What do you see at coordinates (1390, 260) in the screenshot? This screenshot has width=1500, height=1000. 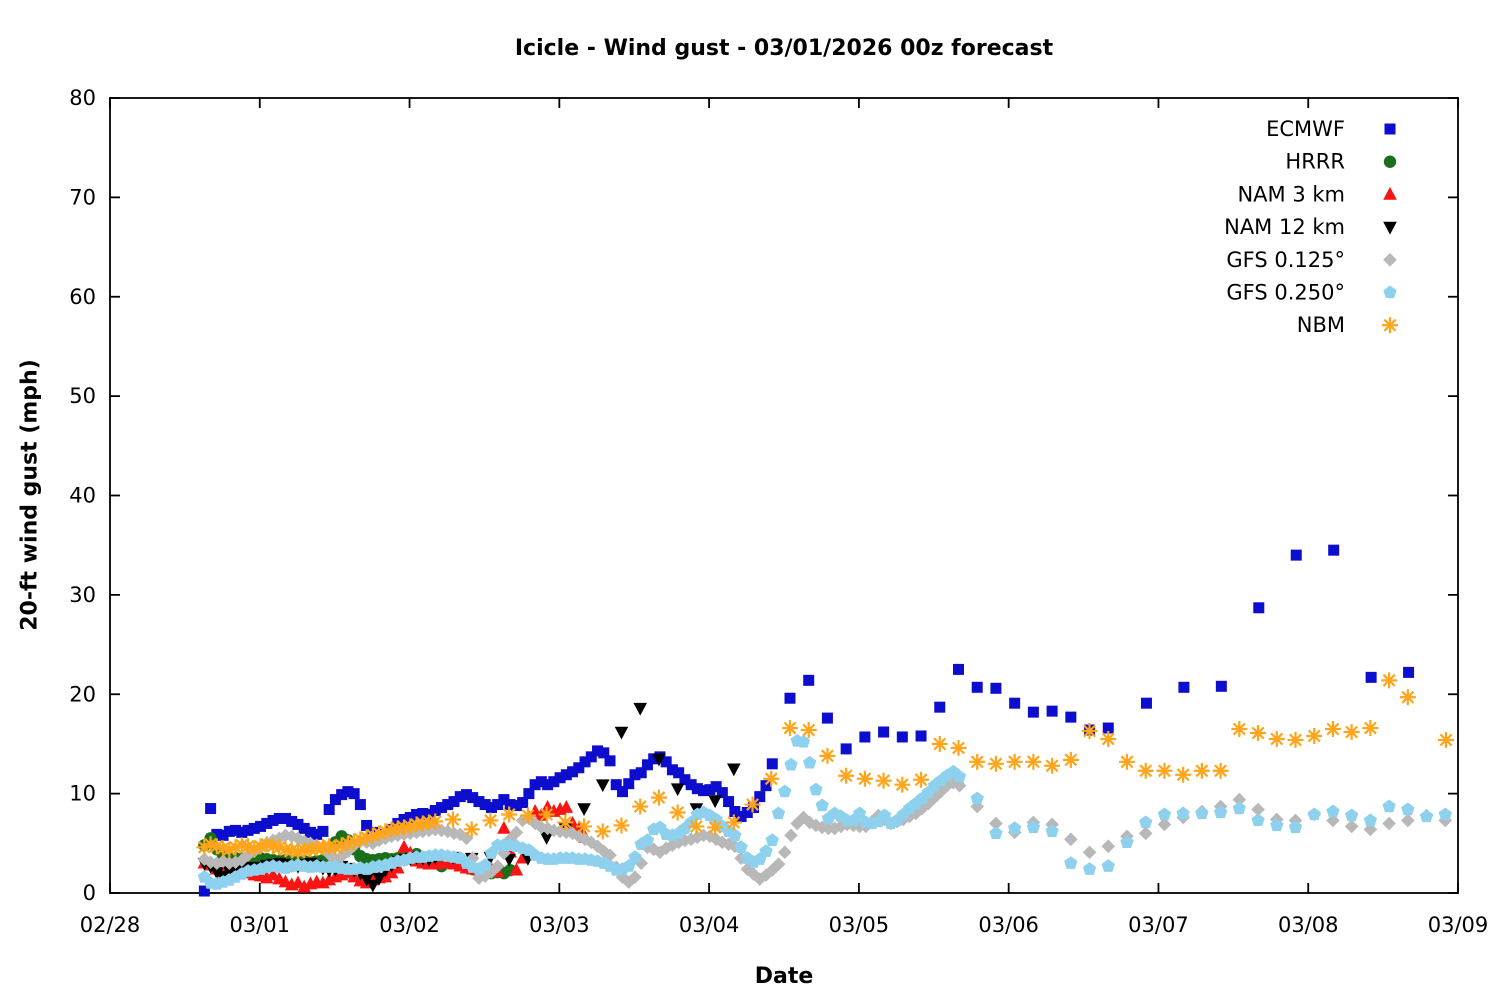 I see `legend-marker-diamond-icon` at bounding box center [1390, 260].